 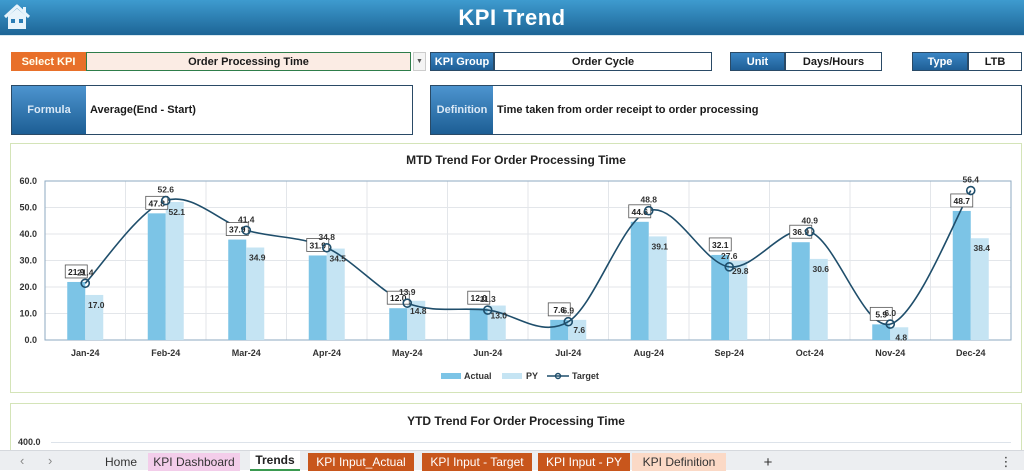 What do you see at coordinates (961, 201) in the screenshot?
I see `actual-data-label: 48.7` at bounding box center [961, 201].